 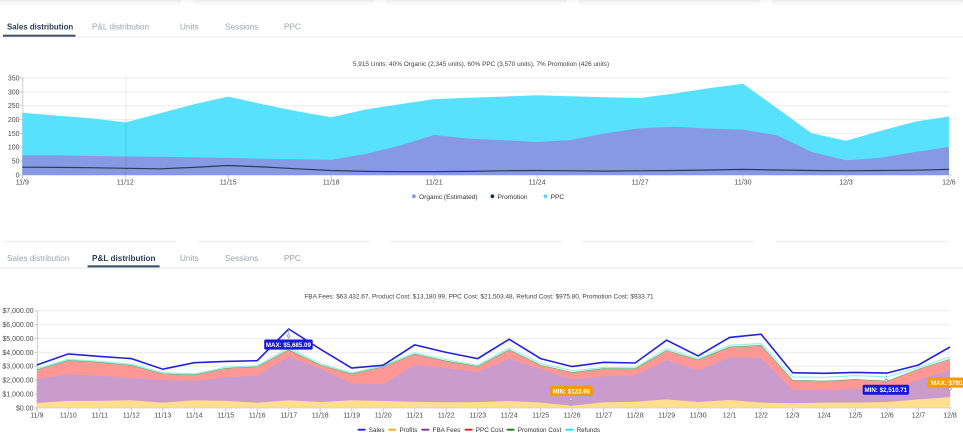 I want to click on svg-text: Profits, so click(x=409, y=430).